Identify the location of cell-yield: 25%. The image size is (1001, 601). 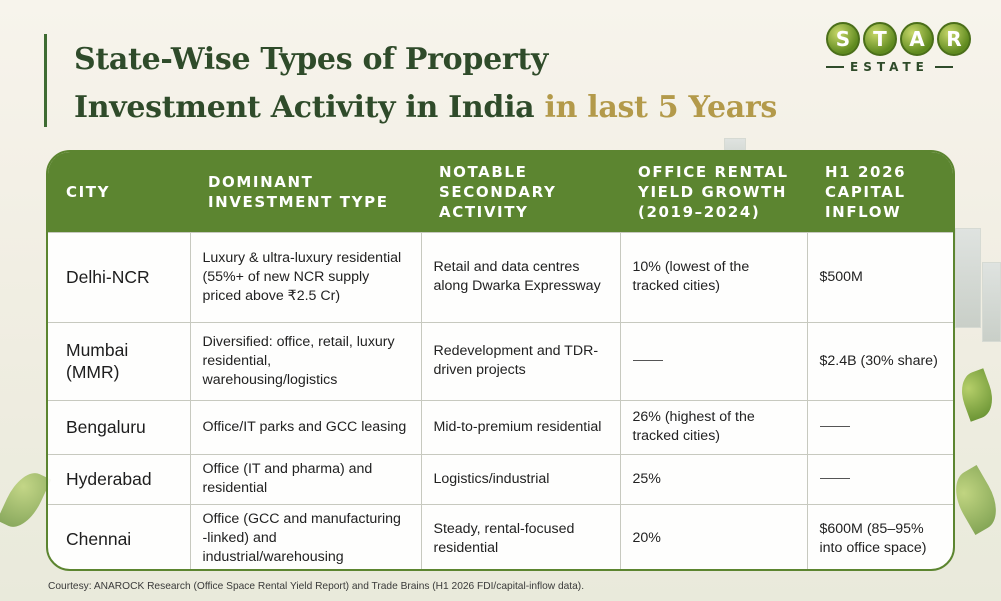
(714, 478).